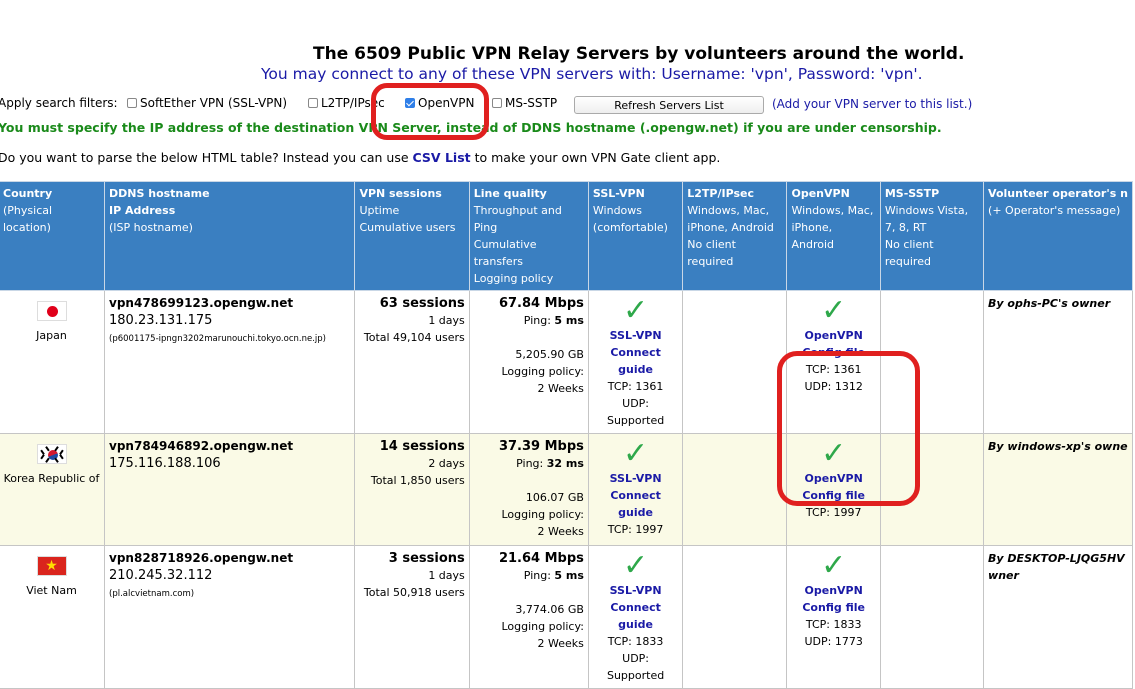  I want to click on filters-label: Apply search filters:, so click(59, 103).